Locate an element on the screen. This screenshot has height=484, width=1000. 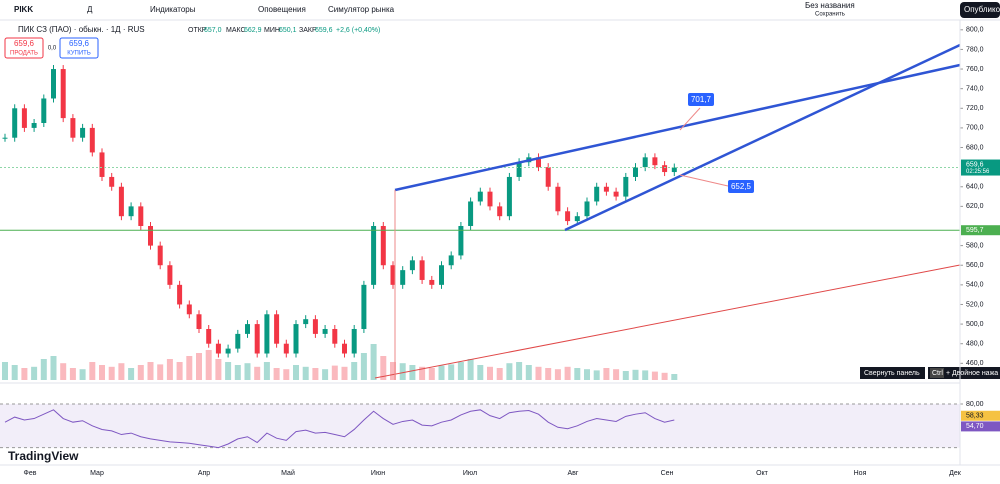
sell-price: 659,6 is located at coordinates (24, 43).